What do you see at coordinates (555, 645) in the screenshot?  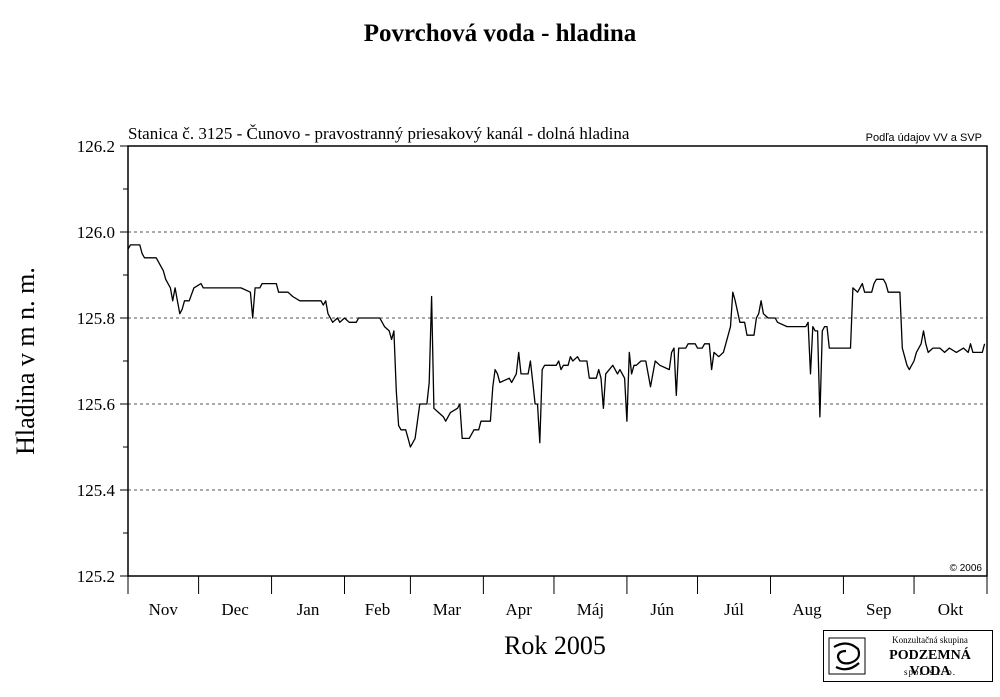 I see `x-axis-label: Rok 2005` at bounding box center [555, 645].